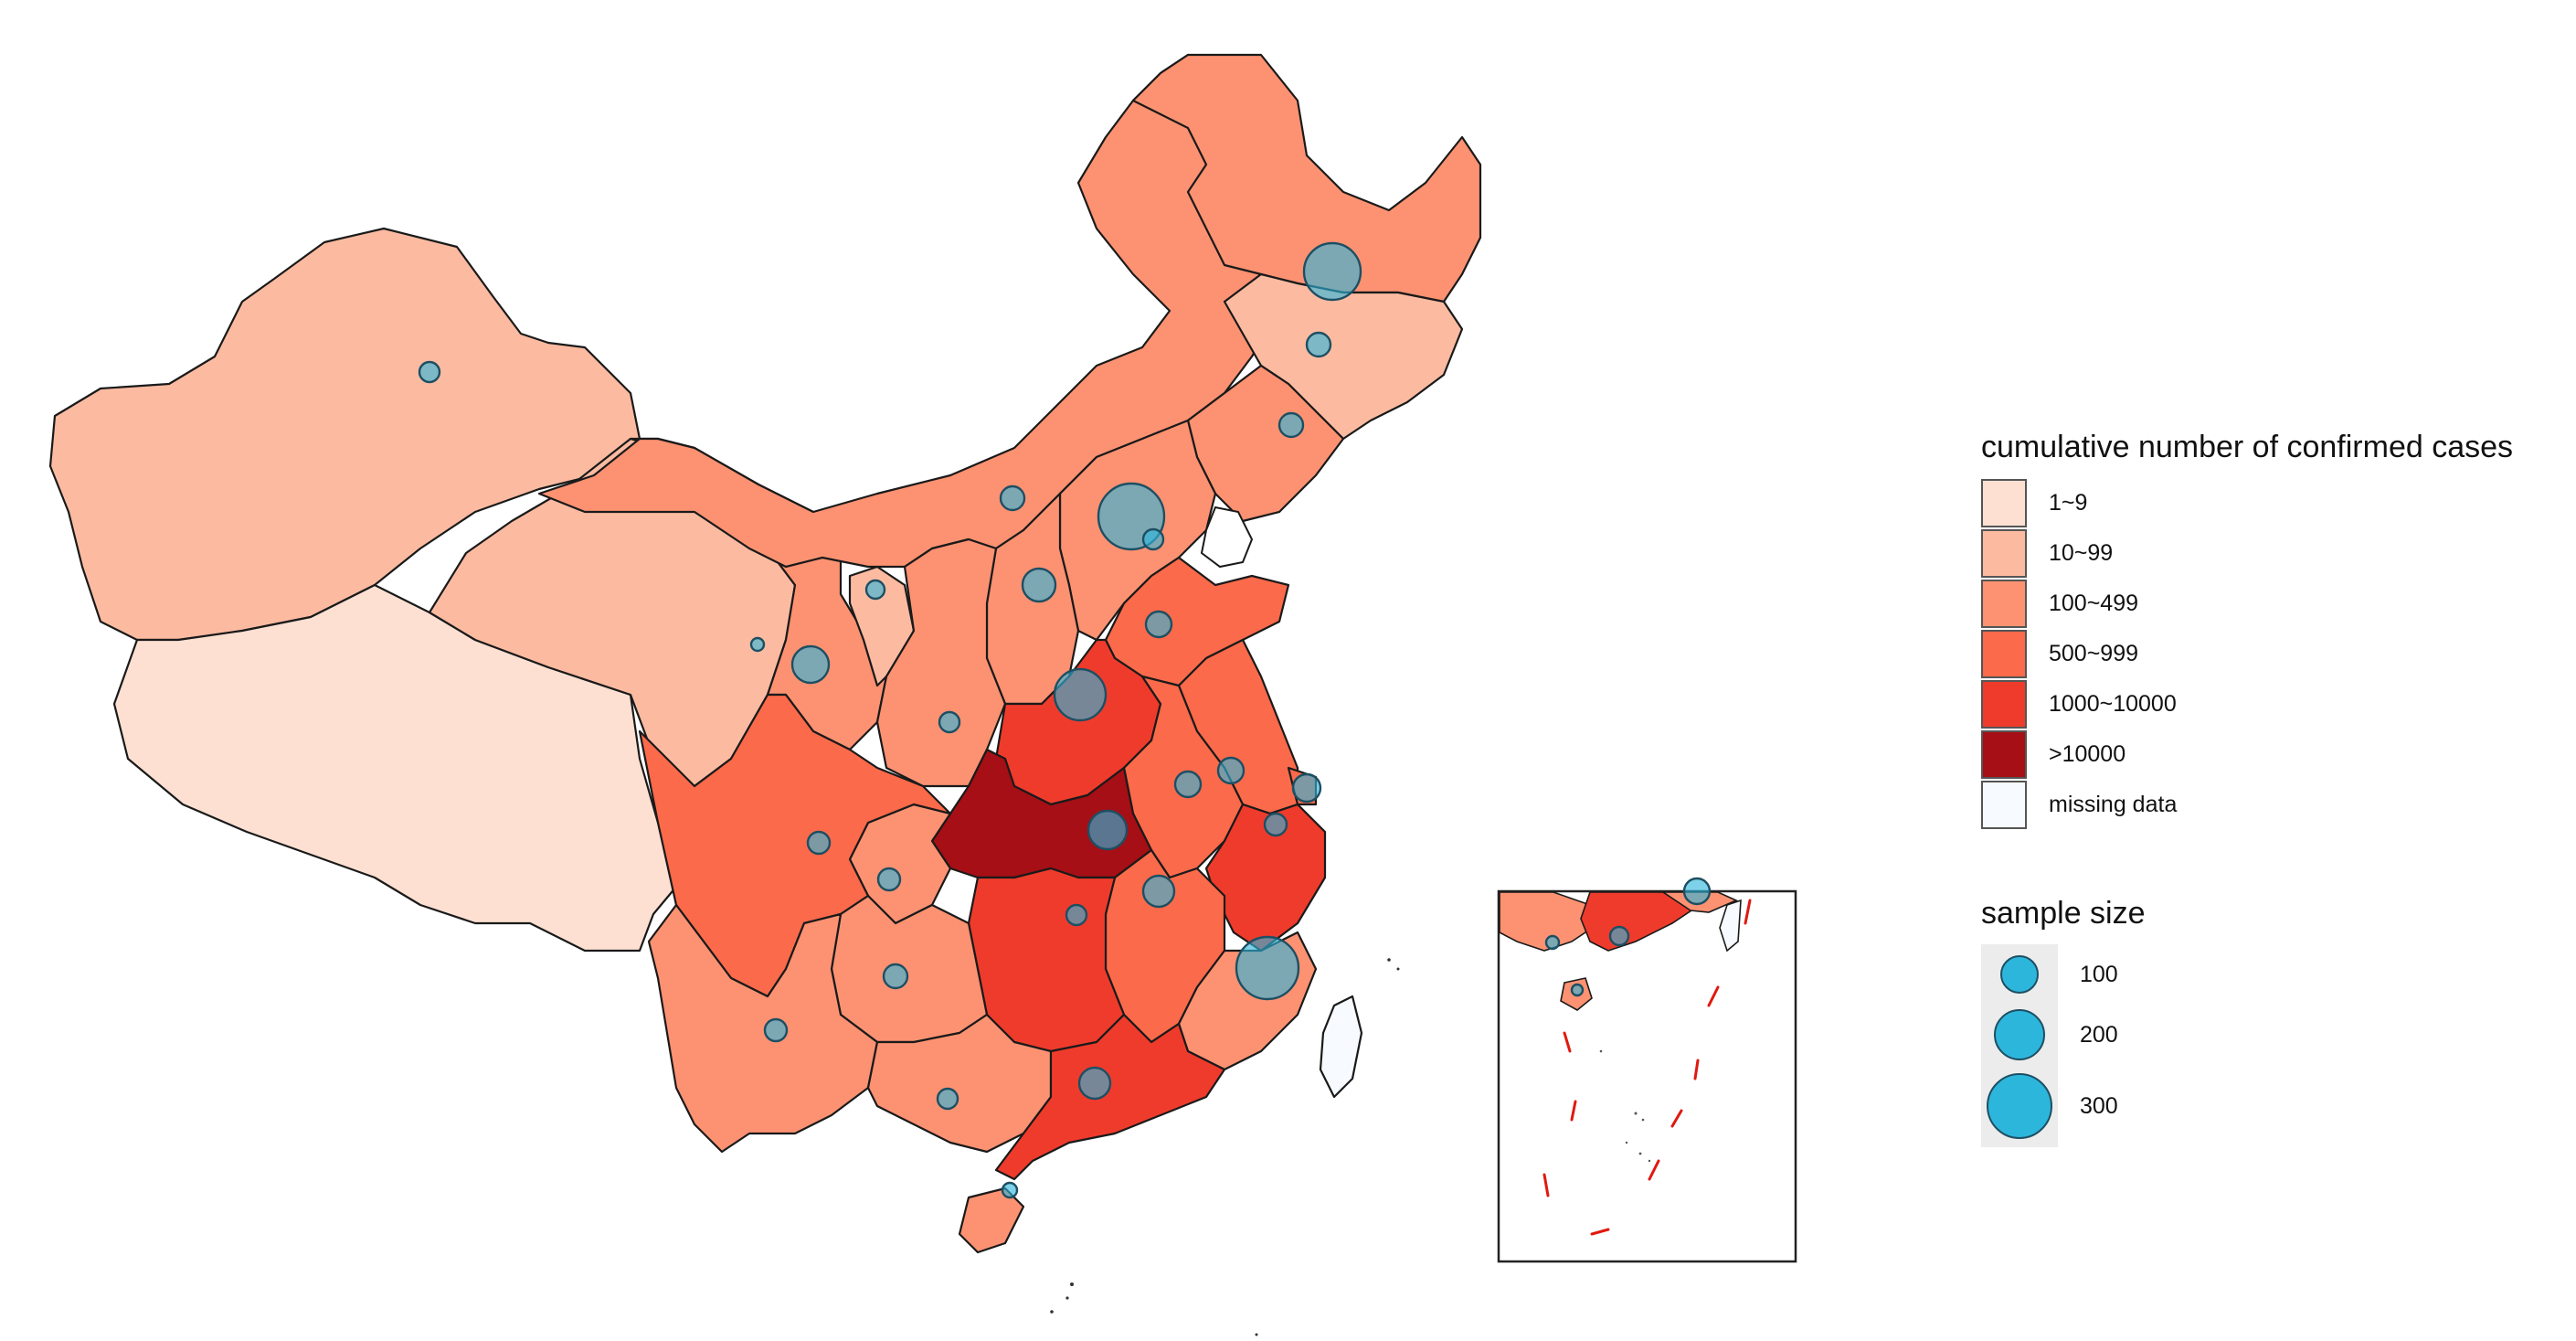 The width and height of the screenshot is (2576, 1341). I want to click on legend-item: >10000, so click(2247, 755).